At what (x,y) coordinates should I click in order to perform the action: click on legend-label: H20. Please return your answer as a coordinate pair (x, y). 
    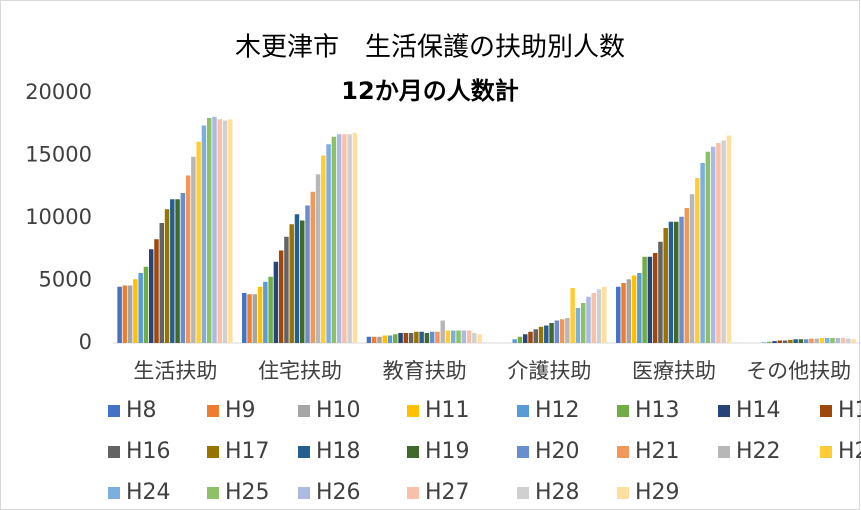
    Looking at the image, I should click on (557, 451).